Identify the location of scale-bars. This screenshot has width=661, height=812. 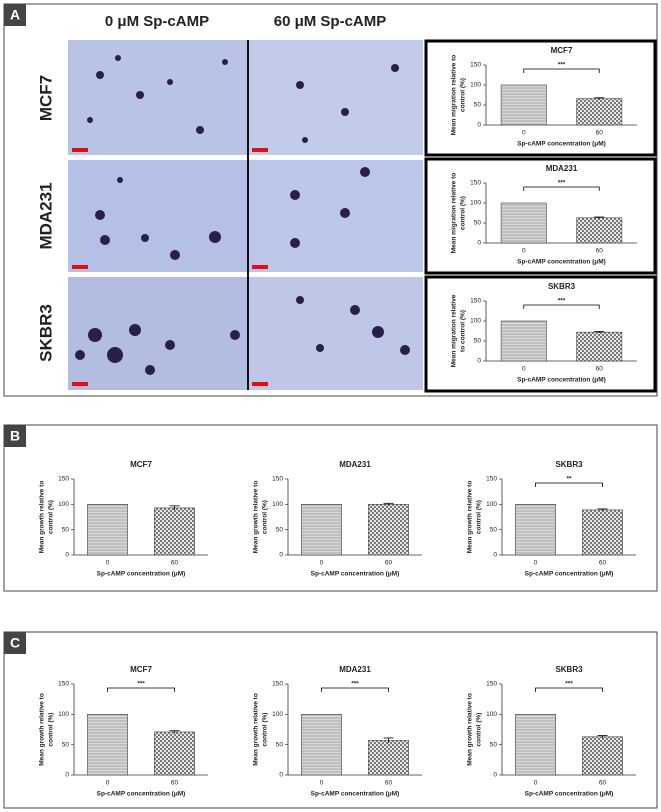
(170, 267).